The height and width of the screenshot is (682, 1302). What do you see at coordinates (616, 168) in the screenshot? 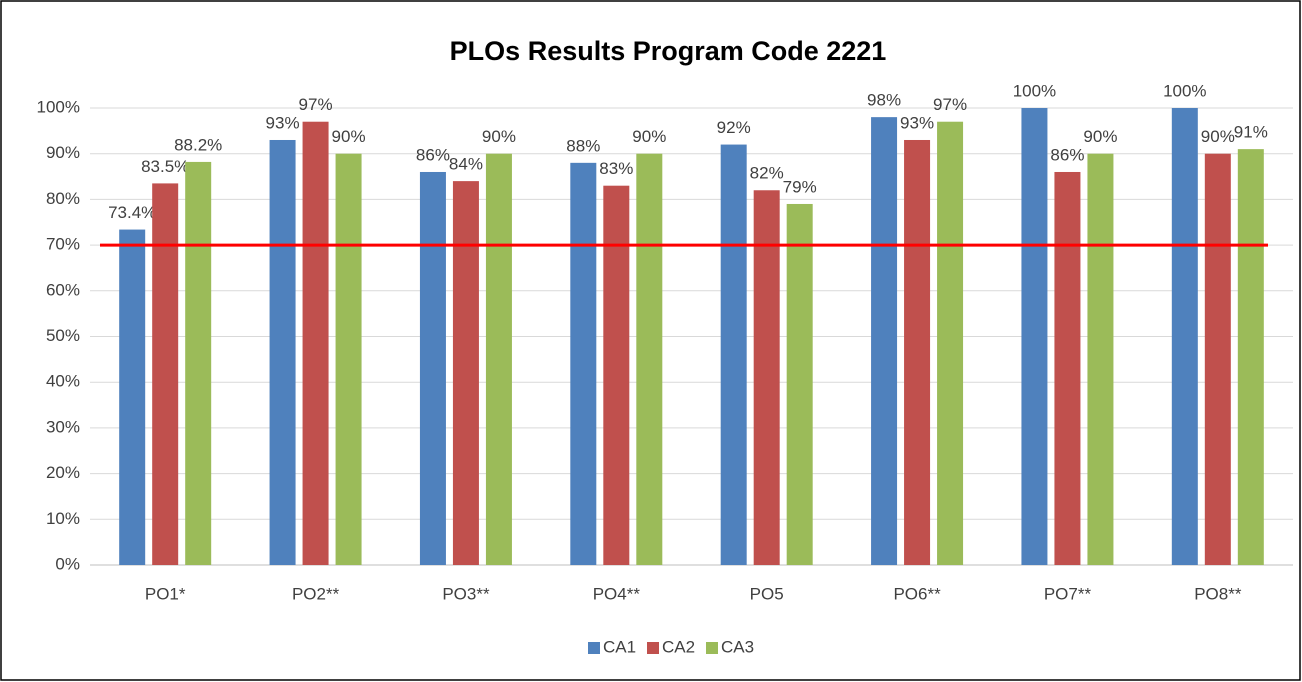
I see `data-label: 83%` at bounding box center [616, 168].